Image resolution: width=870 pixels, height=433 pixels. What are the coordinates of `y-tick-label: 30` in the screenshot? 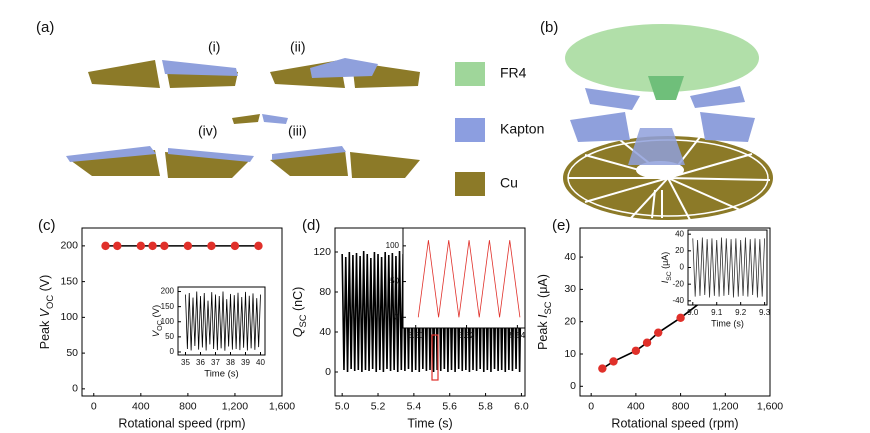 It's located at (570, 289).